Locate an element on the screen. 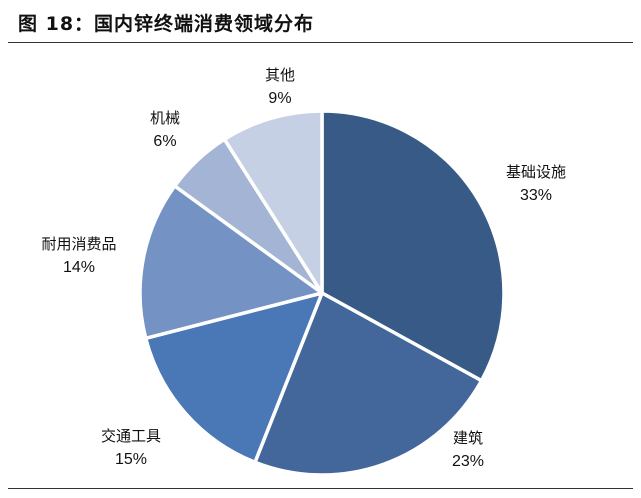  slice-construction is located at coordinates (368, 384).